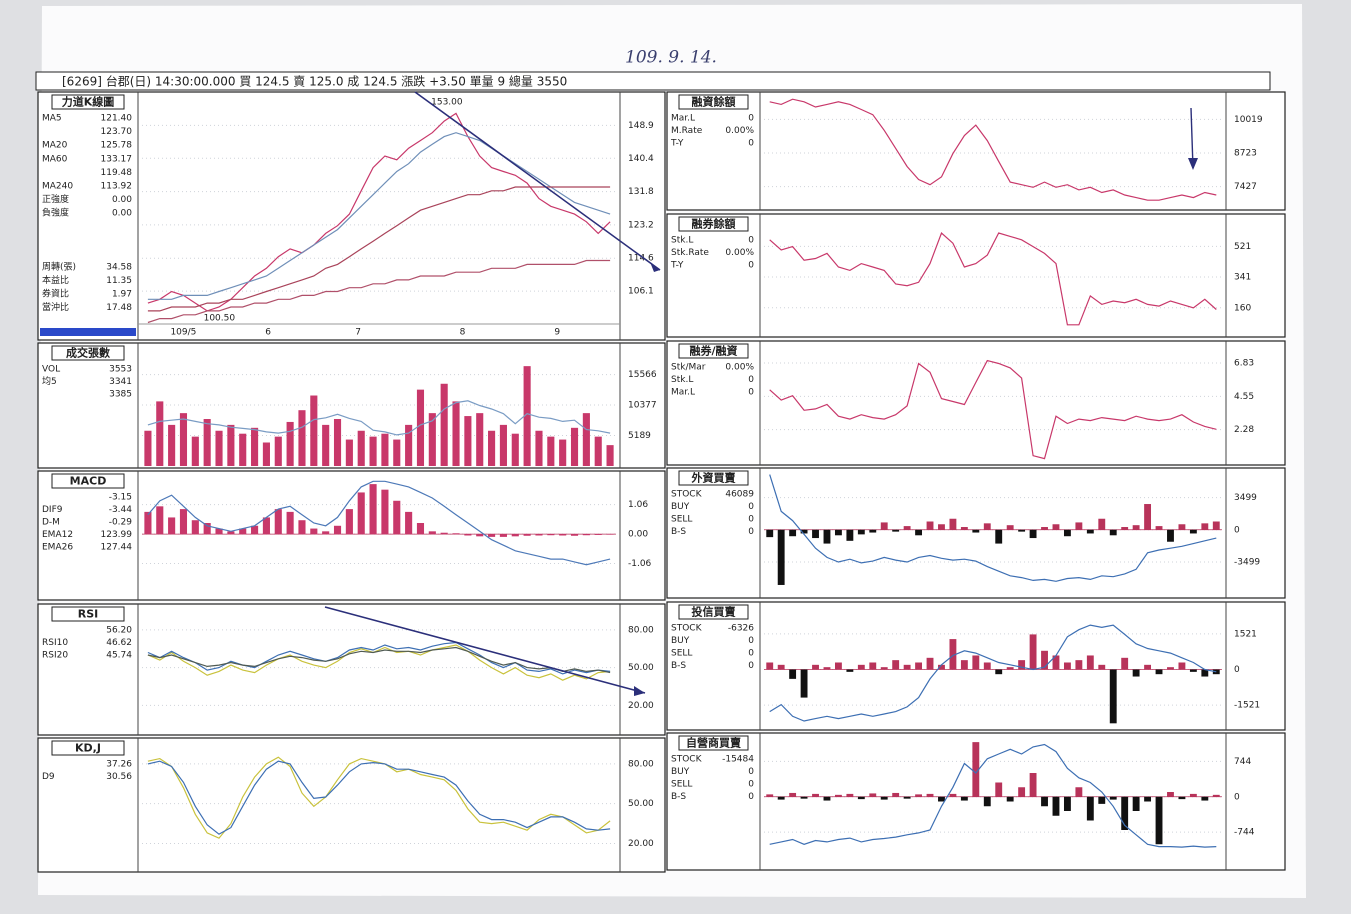 This screenshot has height=914, width=1351. What do you see at coordinates (55, 643) in the screenshot?
I see `legend-name: RSI10` at bounding box center [55, 643].